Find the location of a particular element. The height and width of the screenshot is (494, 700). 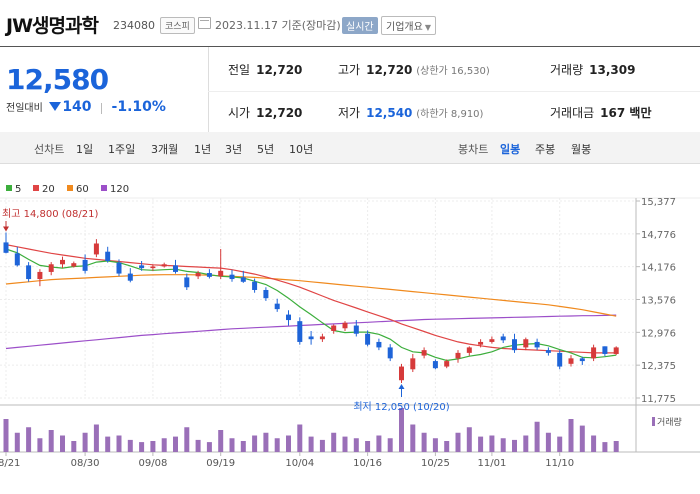

period-1y: 1년 is located at coordinates (203, 149).